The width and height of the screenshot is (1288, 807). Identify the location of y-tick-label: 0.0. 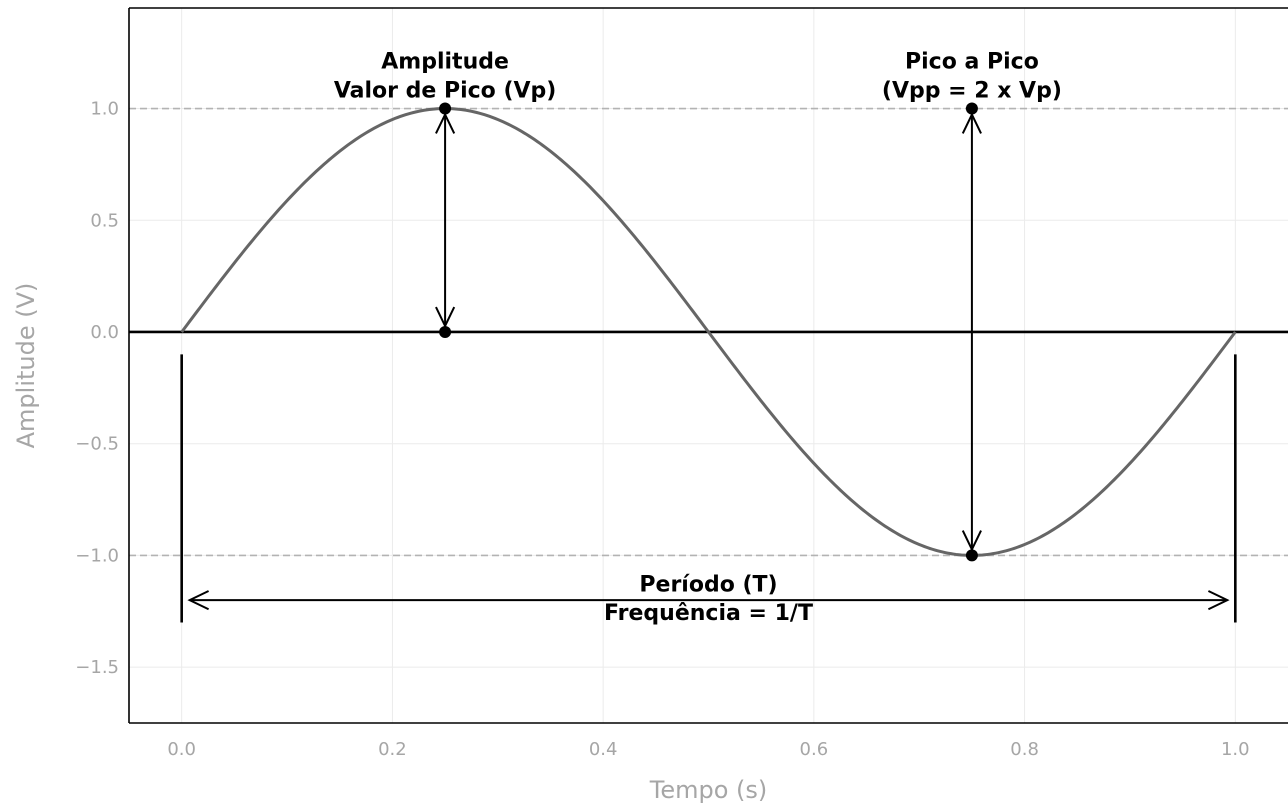
(104, 332).